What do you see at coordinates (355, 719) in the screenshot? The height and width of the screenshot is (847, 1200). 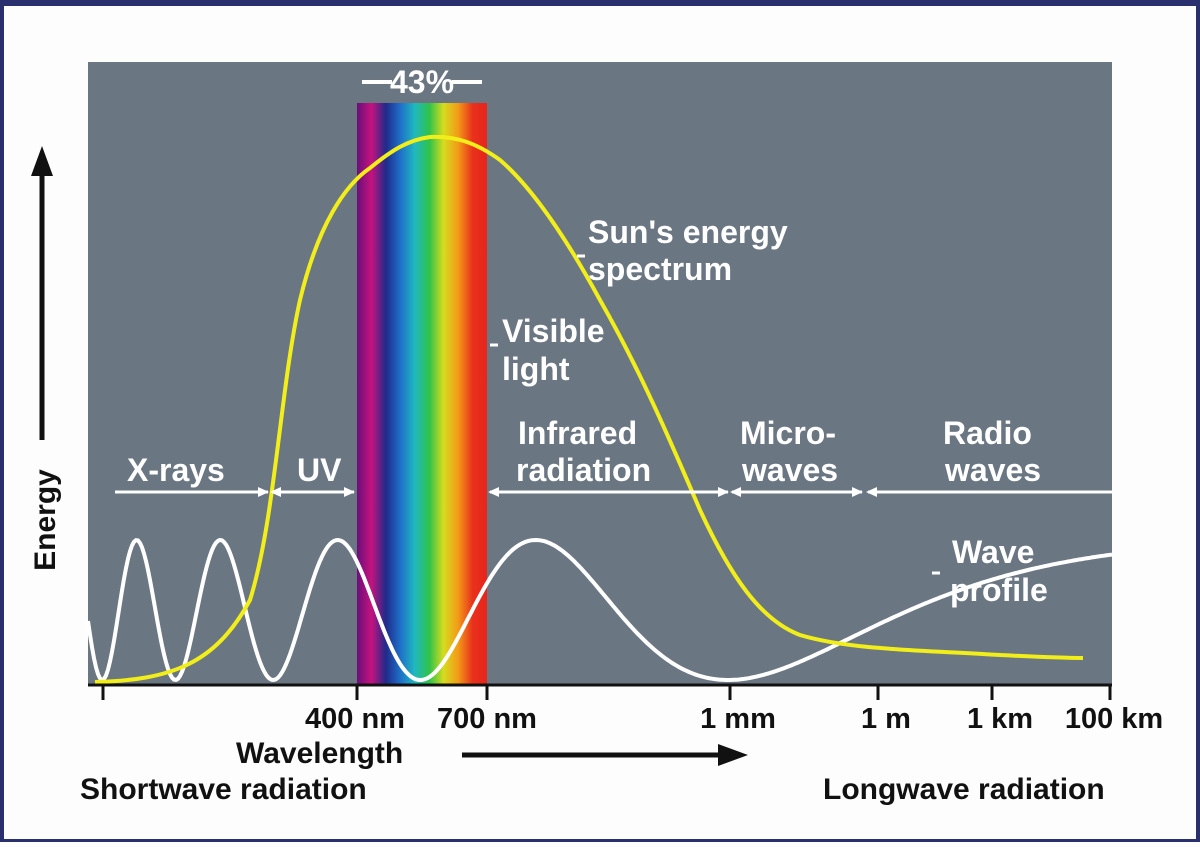 I see `tick-label-400nm: 400 nm` at bounding box center [355, 719].